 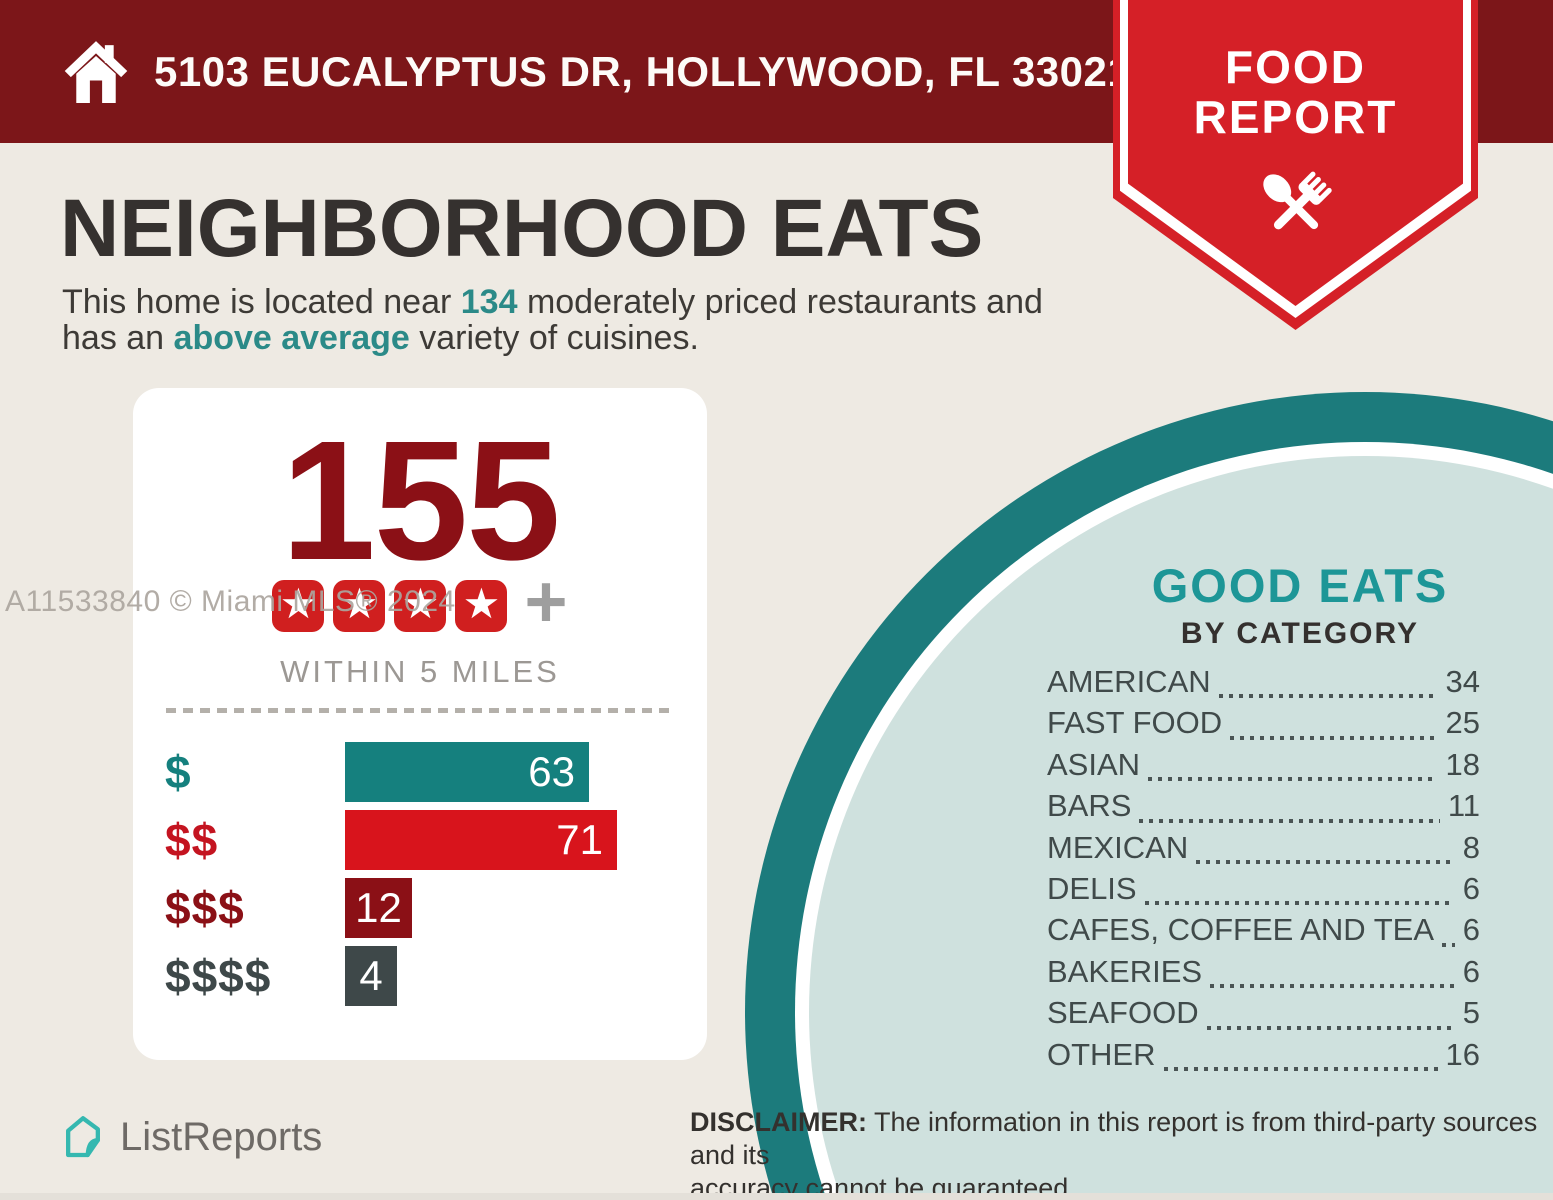 What do you see at coordinates (780, 302) in the screenshot?
I see `intro-text: moderately priced restaurants and` at bounding box center [780, 302].